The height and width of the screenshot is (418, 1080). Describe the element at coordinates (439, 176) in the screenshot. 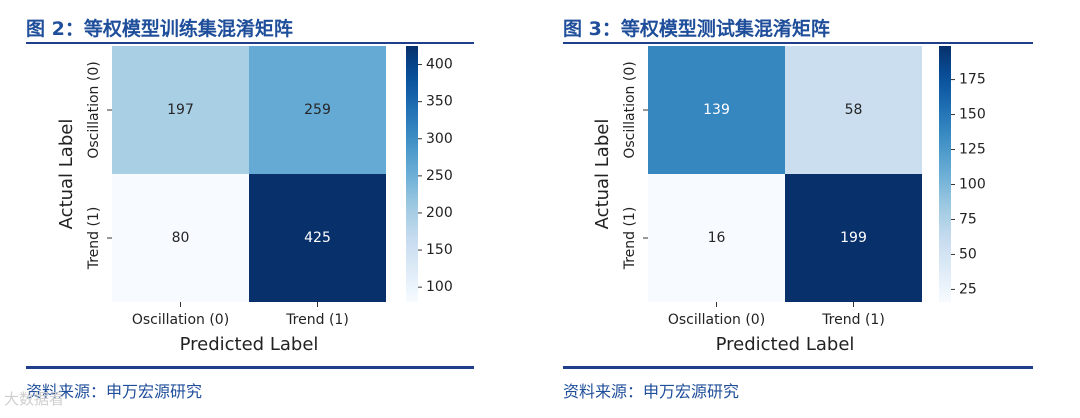

I see `colorbar-tick-label: 250` at that location.